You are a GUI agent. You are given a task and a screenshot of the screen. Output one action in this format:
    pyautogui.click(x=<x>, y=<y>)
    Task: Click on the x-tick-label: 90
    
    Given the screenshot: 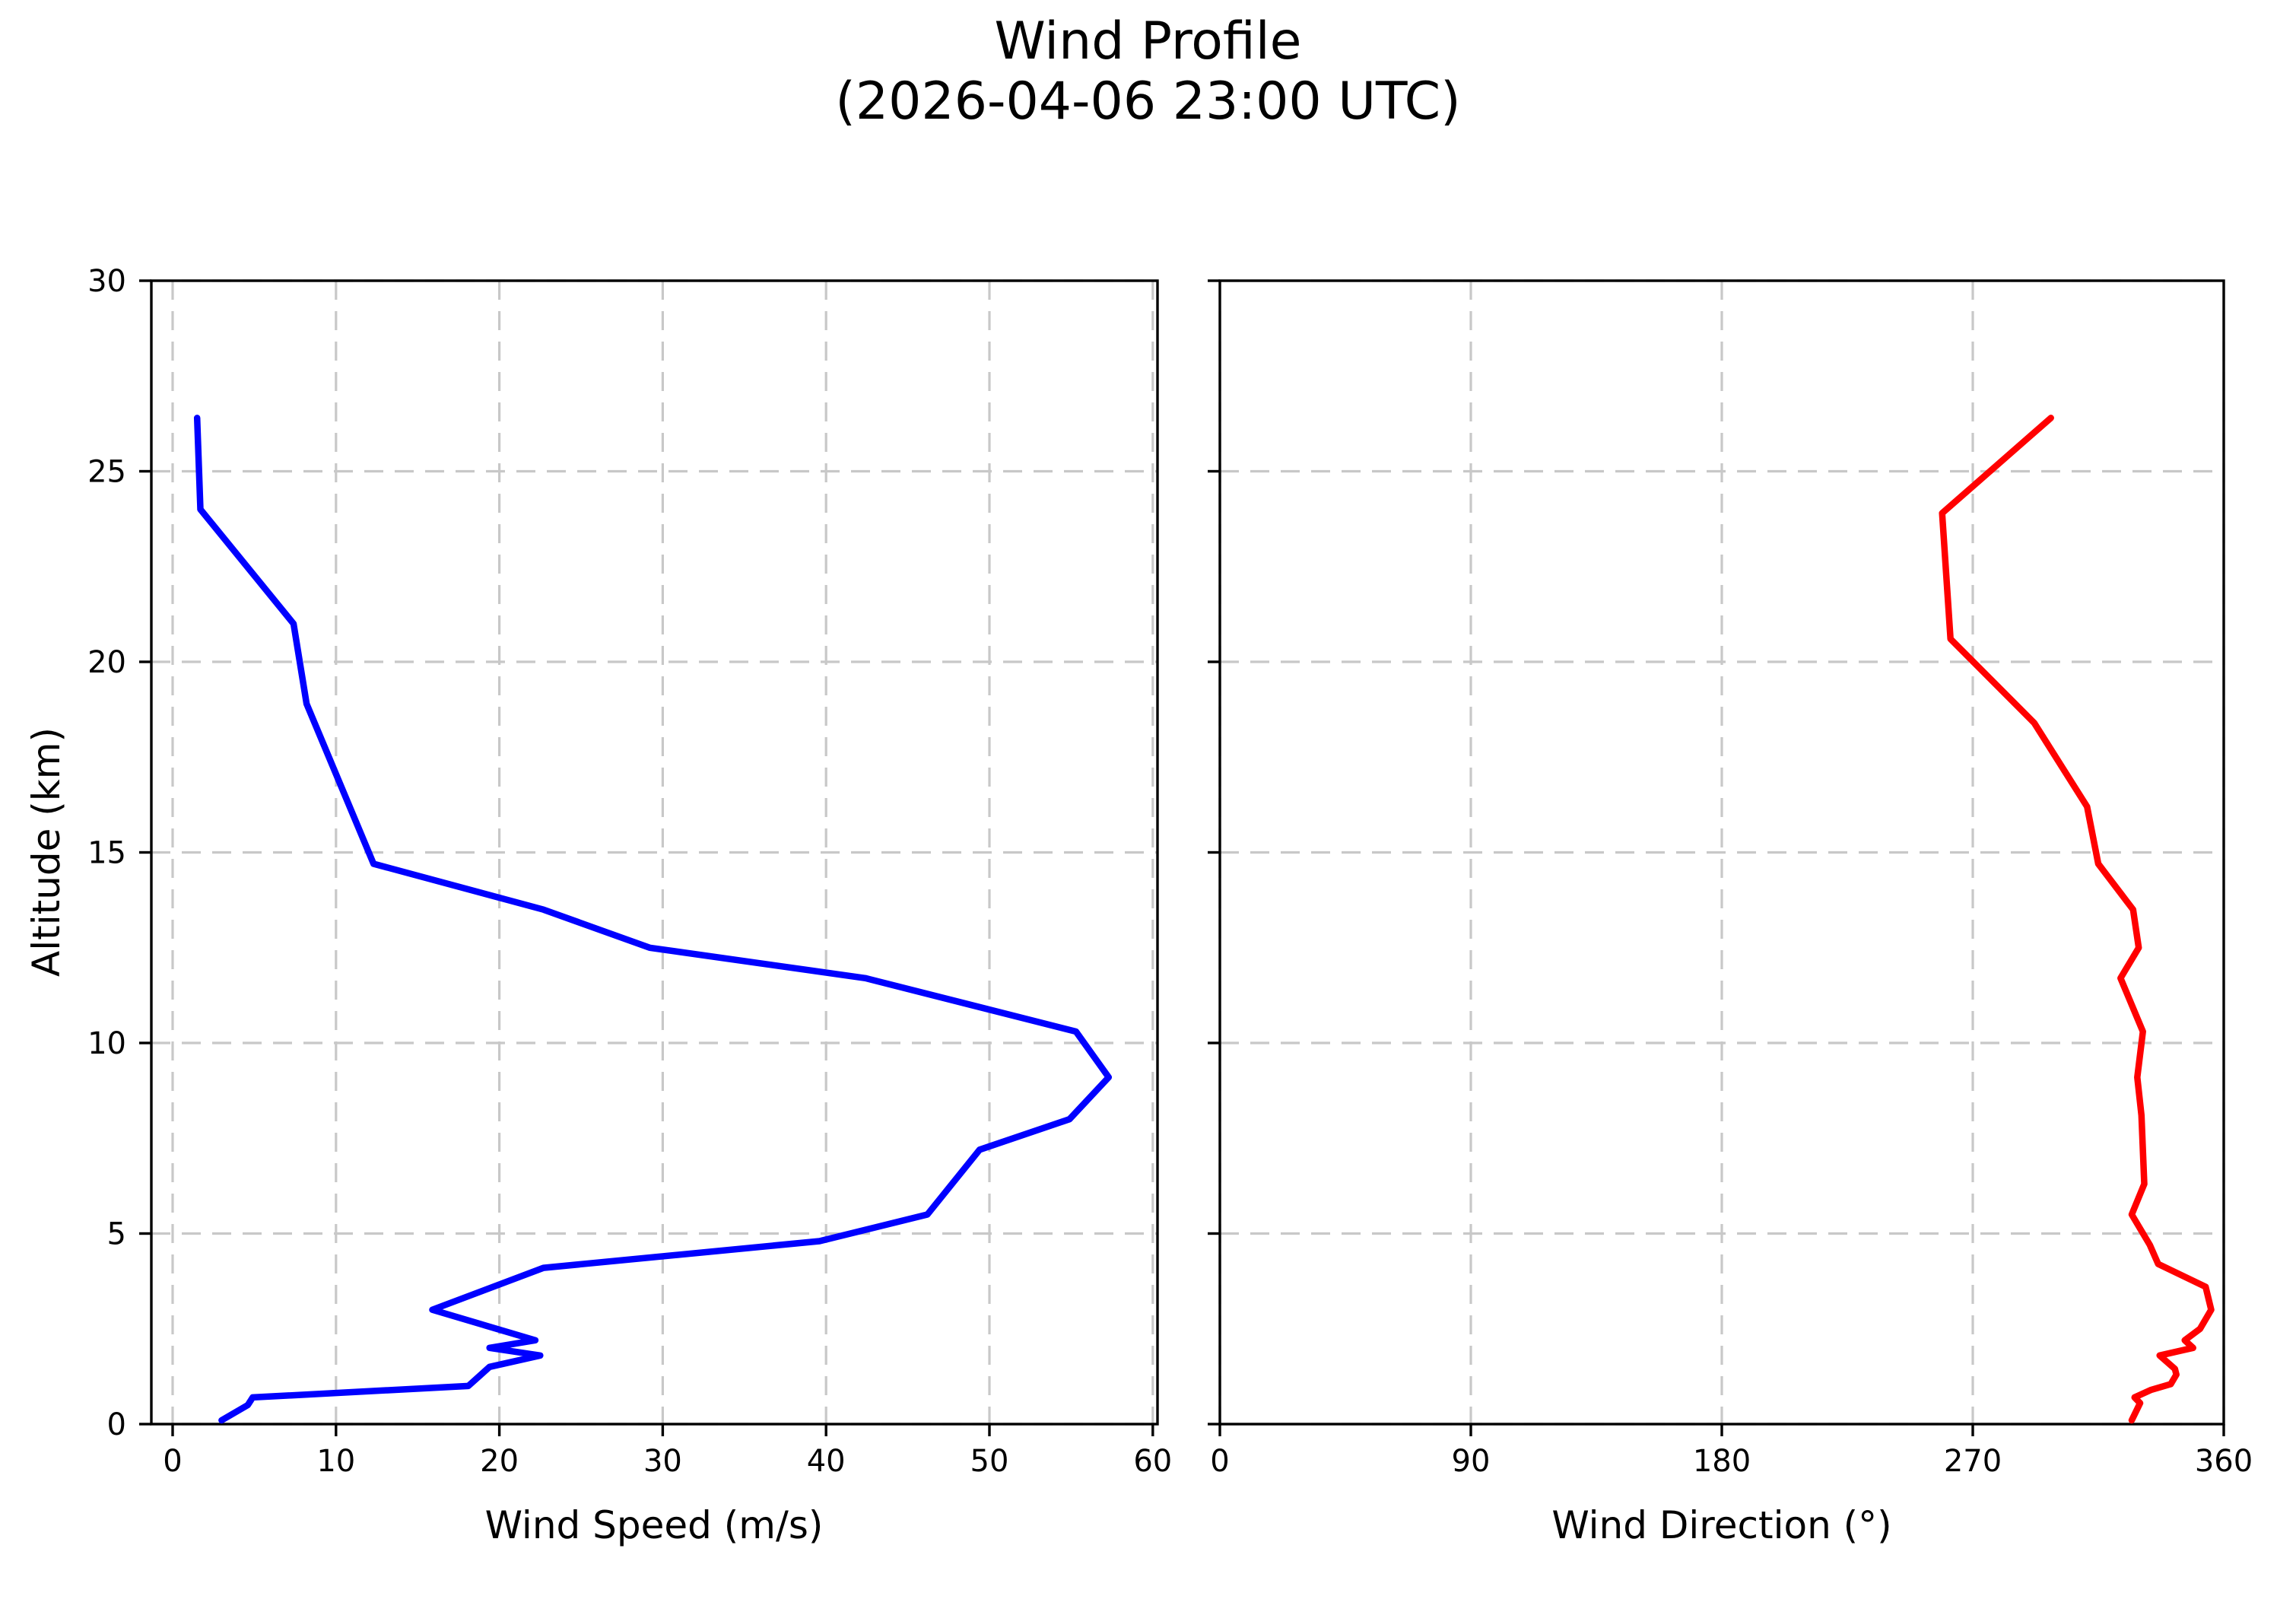 What is the action you would take?
    pyautogui.click(x=1472, y=1461)
    